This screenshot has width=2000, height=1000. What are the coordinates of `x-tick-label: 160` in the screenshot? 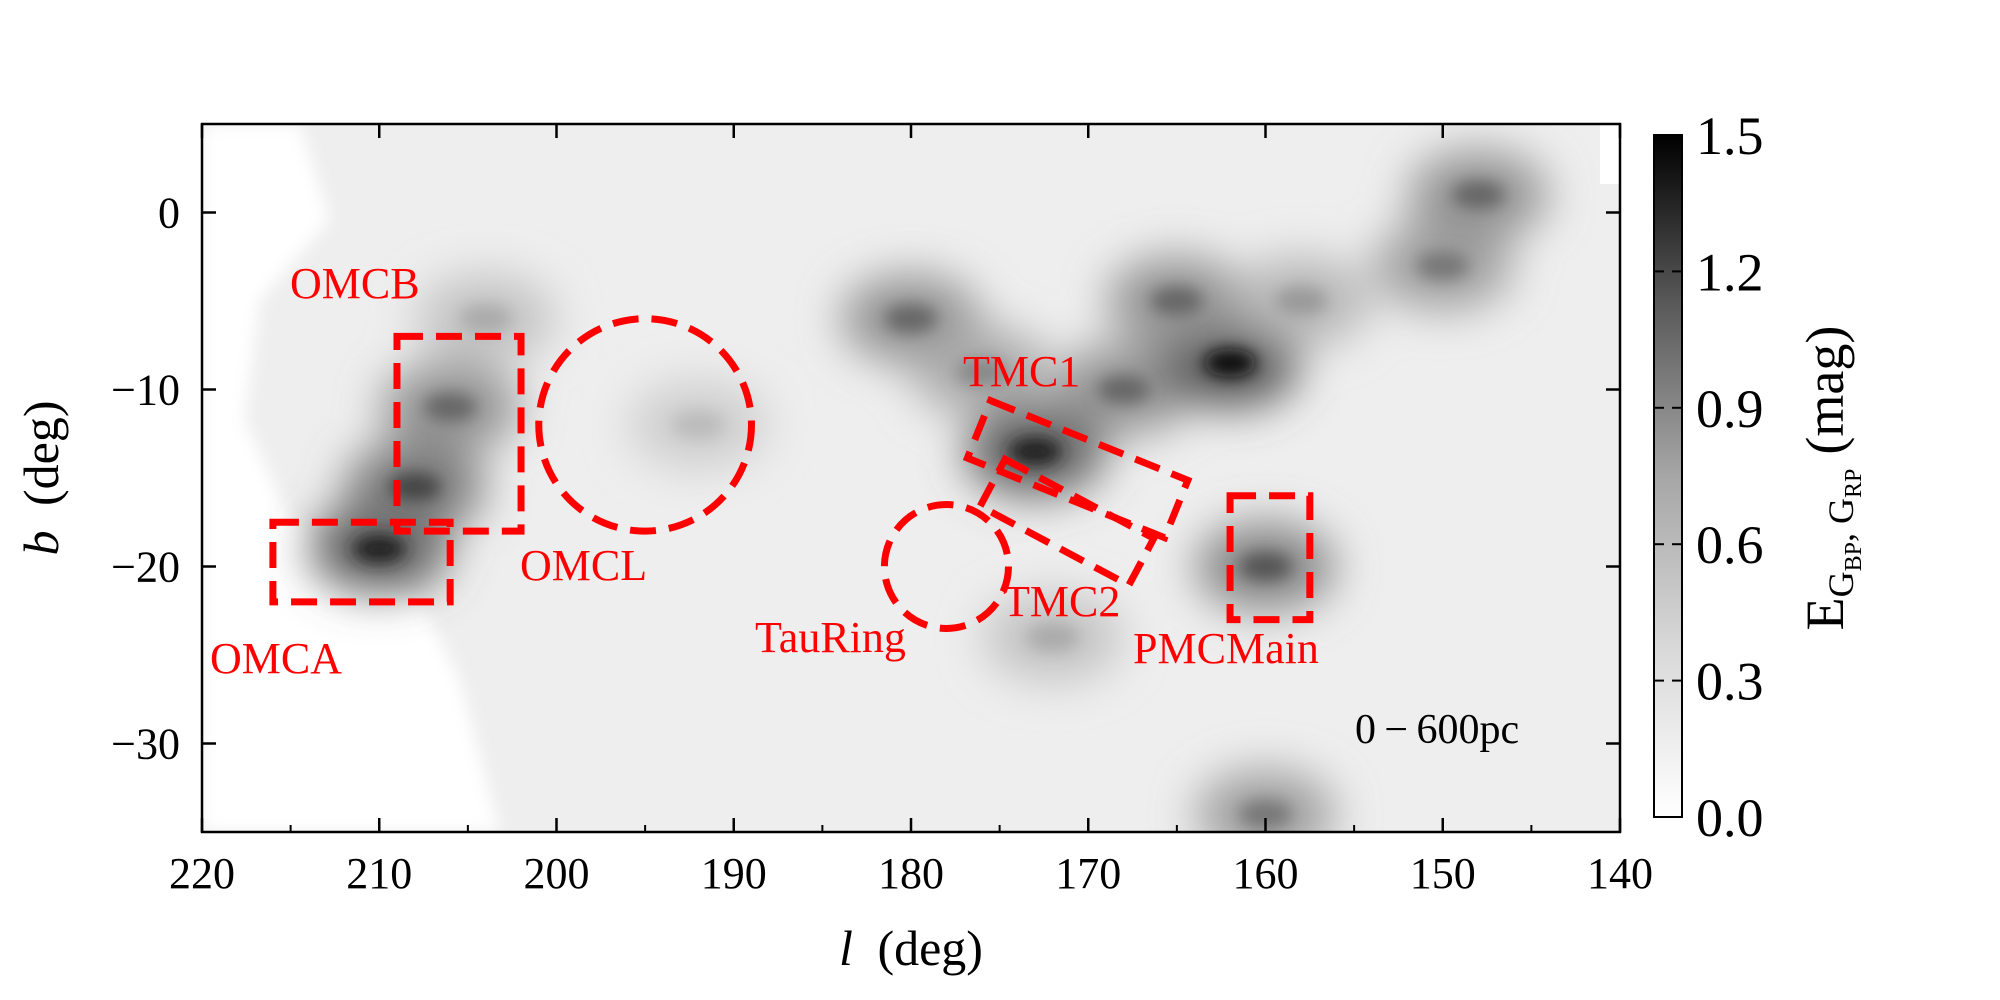 It's located at (1266, 873).